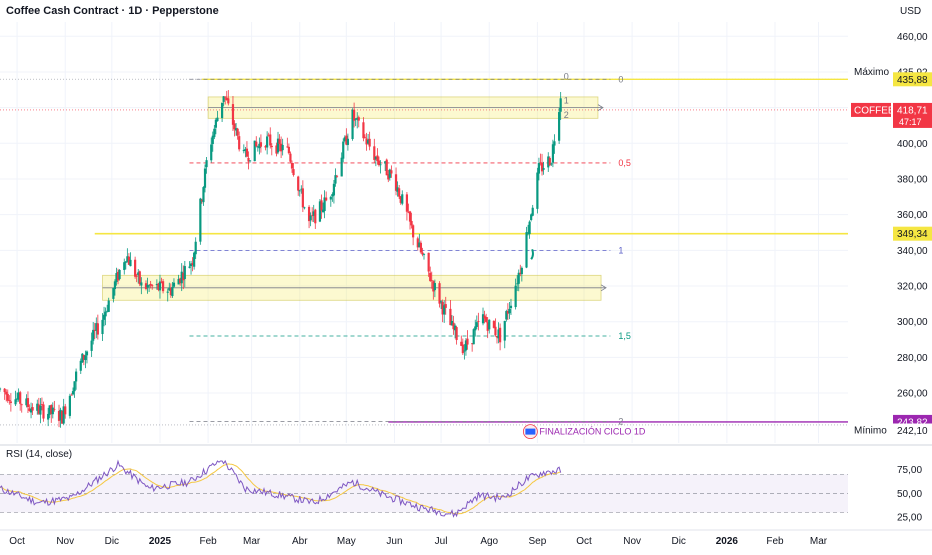 This screenshot has height=555, width=932. I want to click on countdown-value: 47:17, so click(910, 122).